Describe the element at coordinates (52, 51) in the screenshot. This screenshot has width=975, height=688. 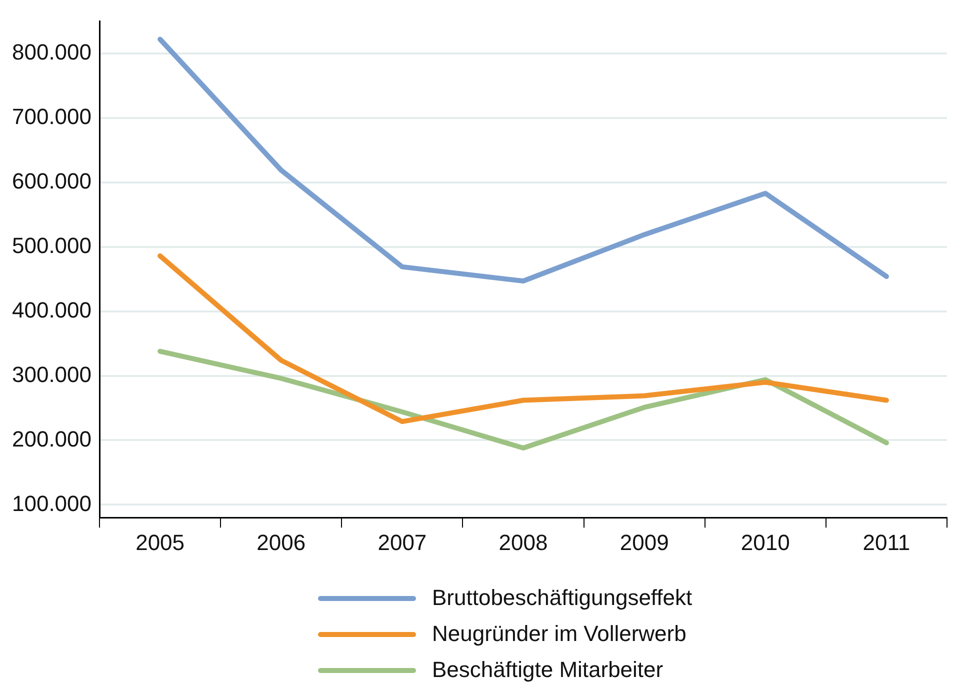
I see `y-tick-label: 800.000` at that location.